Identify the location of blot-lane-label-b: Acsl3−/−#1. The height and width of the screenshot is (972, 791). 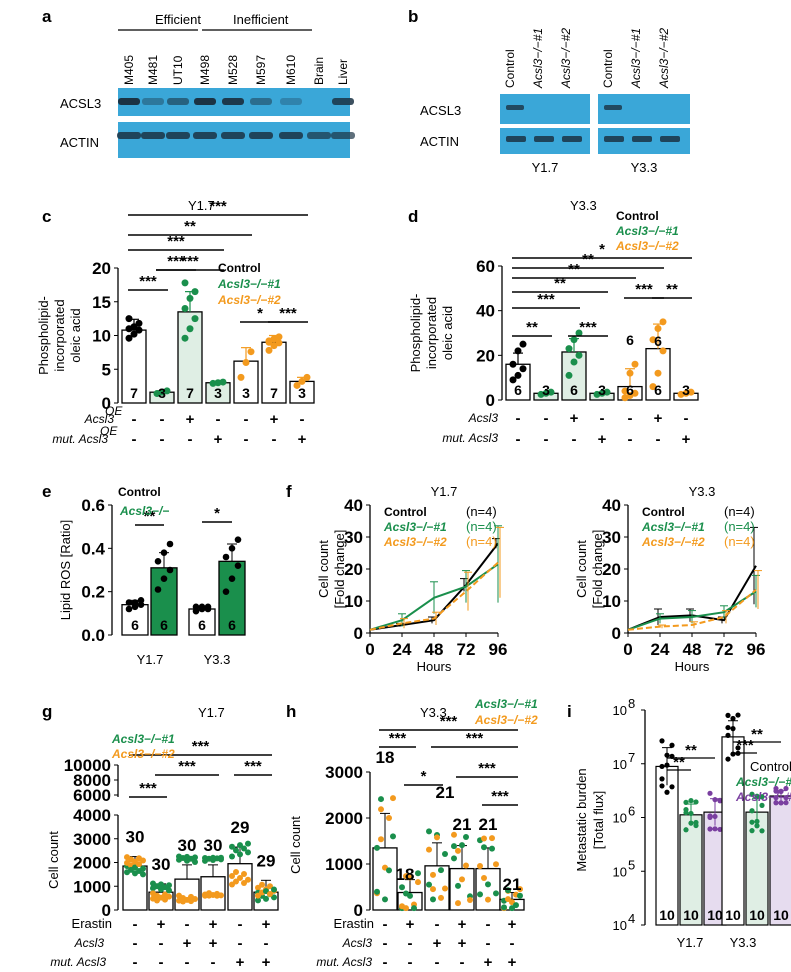
(538, 58).